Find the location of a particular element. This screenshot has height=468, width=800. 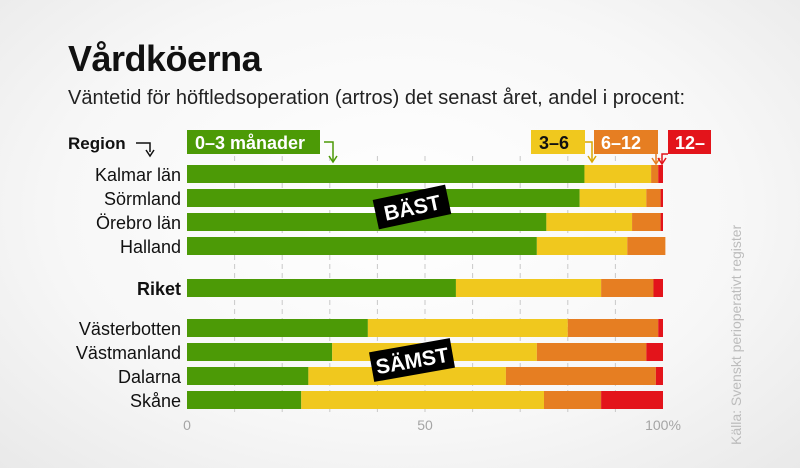

region-arrow-head is located at coordinates (150, 153).